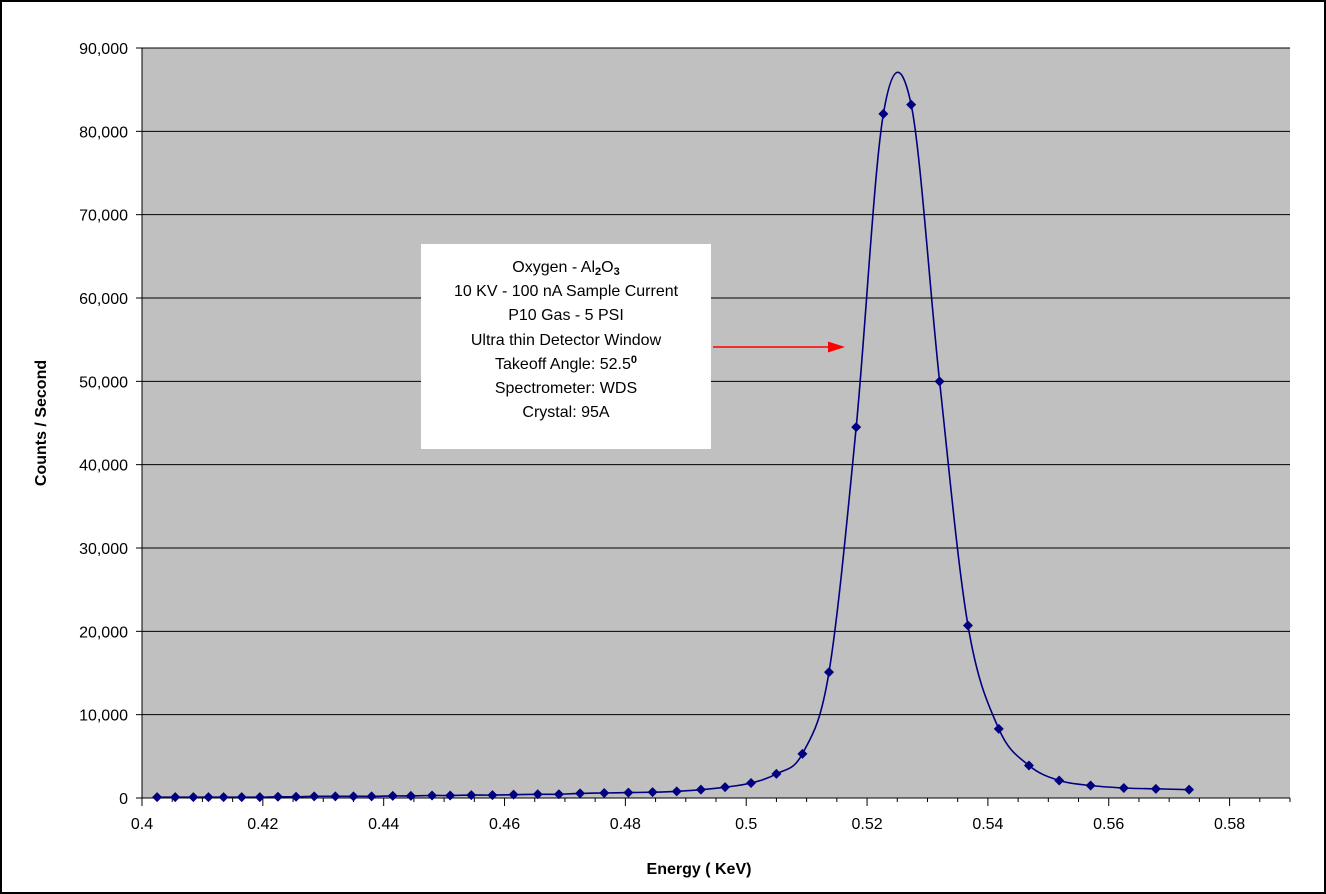 The width and height of the screenshot is (1326, 894). I want to click on y-tick-label: 10,000, so click(103, 716).